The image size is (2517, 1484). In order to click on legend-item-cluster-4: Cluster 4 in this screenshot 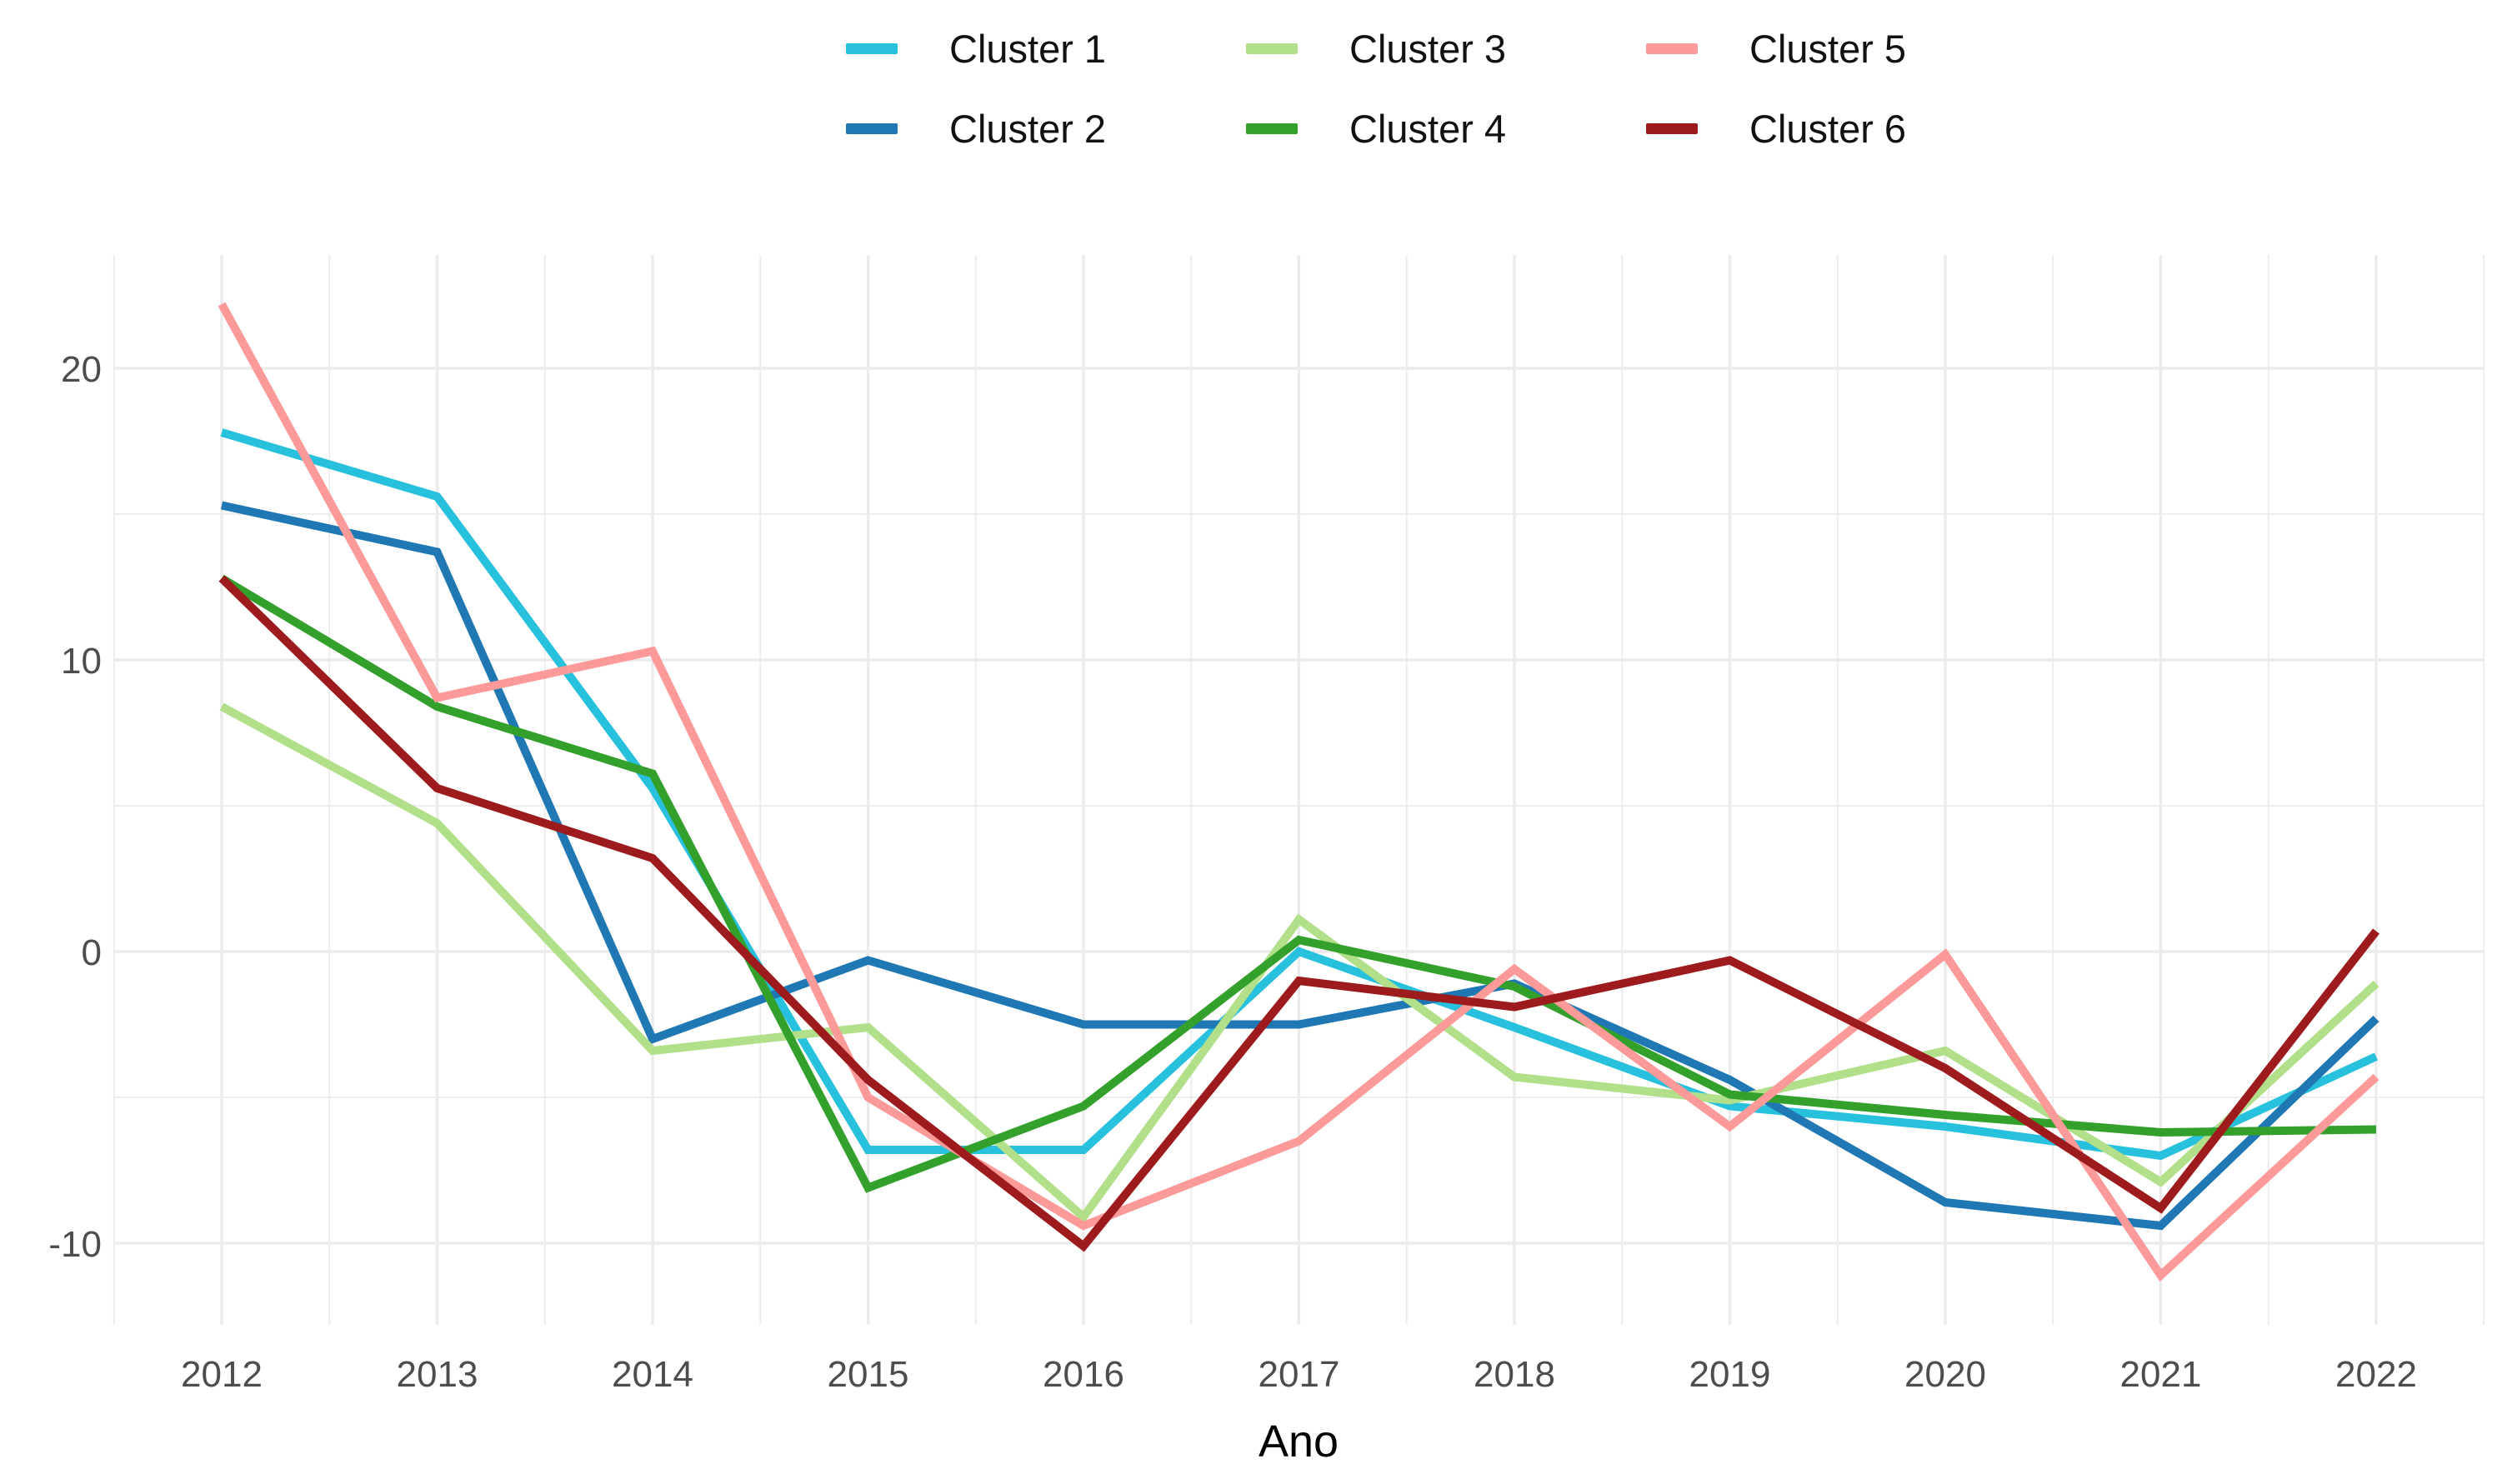, I will do `click(1446, 129)`.